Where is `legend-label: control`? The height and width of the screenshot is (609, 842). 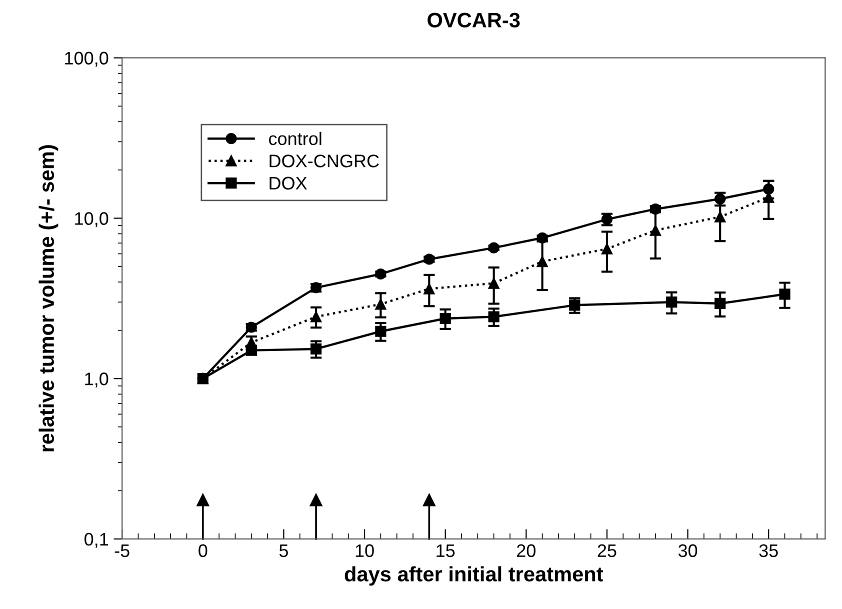
legend-label: control is located at coordinates (295, 139).